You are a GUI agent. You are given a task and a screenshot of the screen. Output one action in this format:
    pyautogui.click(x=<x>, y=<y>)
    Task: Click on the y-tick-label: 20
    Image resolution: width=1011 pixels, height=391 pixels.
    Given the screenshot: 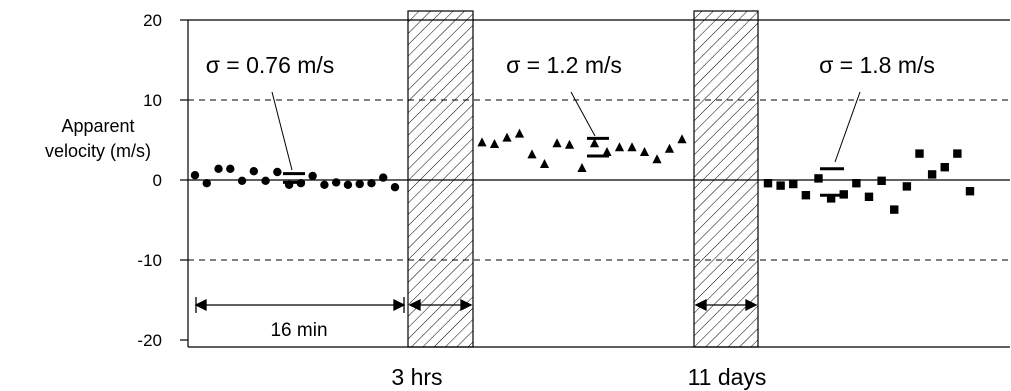 What is the action you would take?
    pyautogui.click(x=152, y=20)
    